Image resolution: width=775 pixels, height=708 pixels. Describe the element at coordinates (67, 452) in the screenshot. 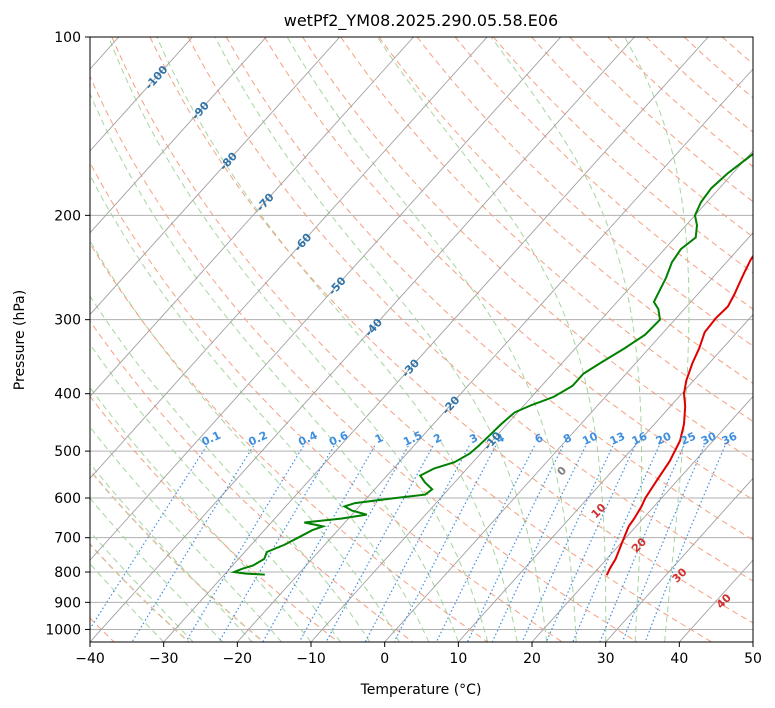

I see `y-tick-label: 500` at that location.